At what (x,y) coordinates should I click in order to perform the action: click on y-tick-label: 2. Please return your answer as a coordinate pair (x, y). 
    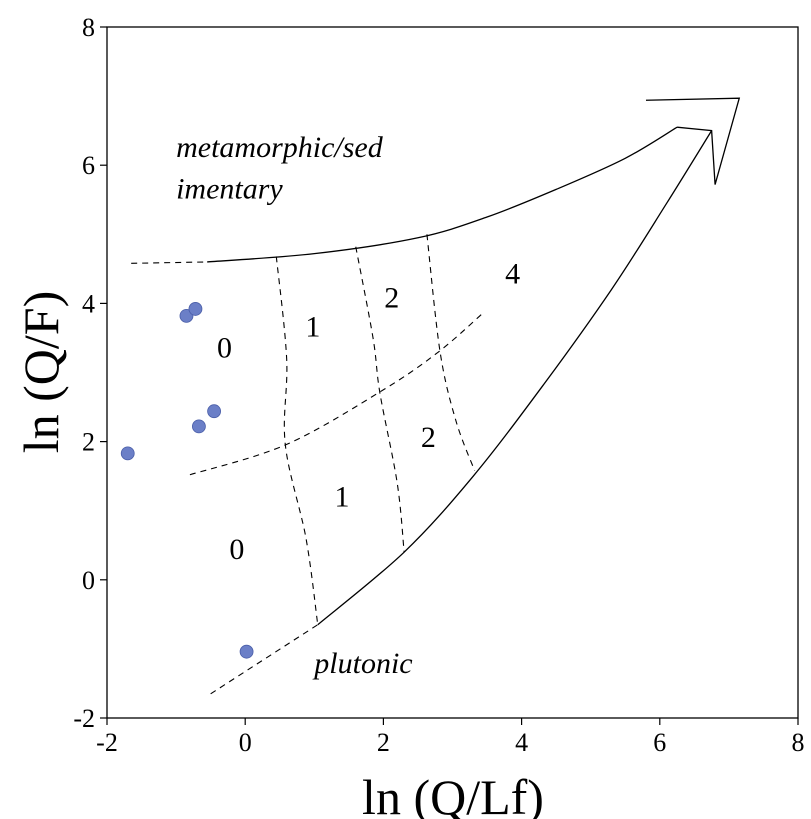
    Looking at the image, I should click on (88, 442).